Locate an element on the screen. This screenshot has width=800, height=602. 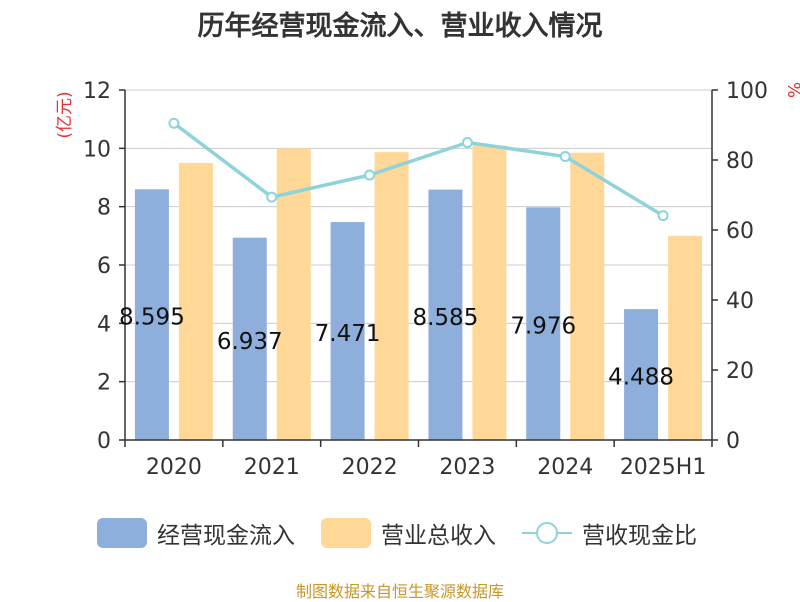
data-label-cash-inflow: 7.976 is located at coordinates (543, 327).